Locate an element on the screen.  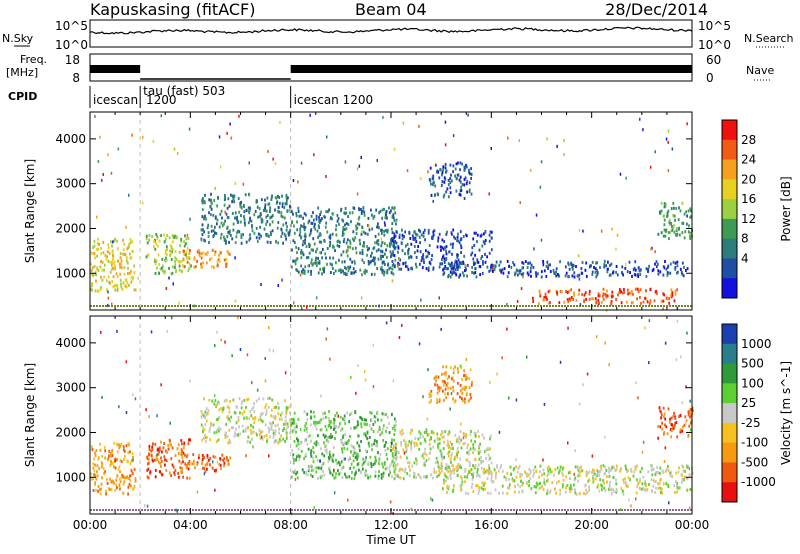
velocity-ytick-label: 4000 is located at coordinates (70, 343).